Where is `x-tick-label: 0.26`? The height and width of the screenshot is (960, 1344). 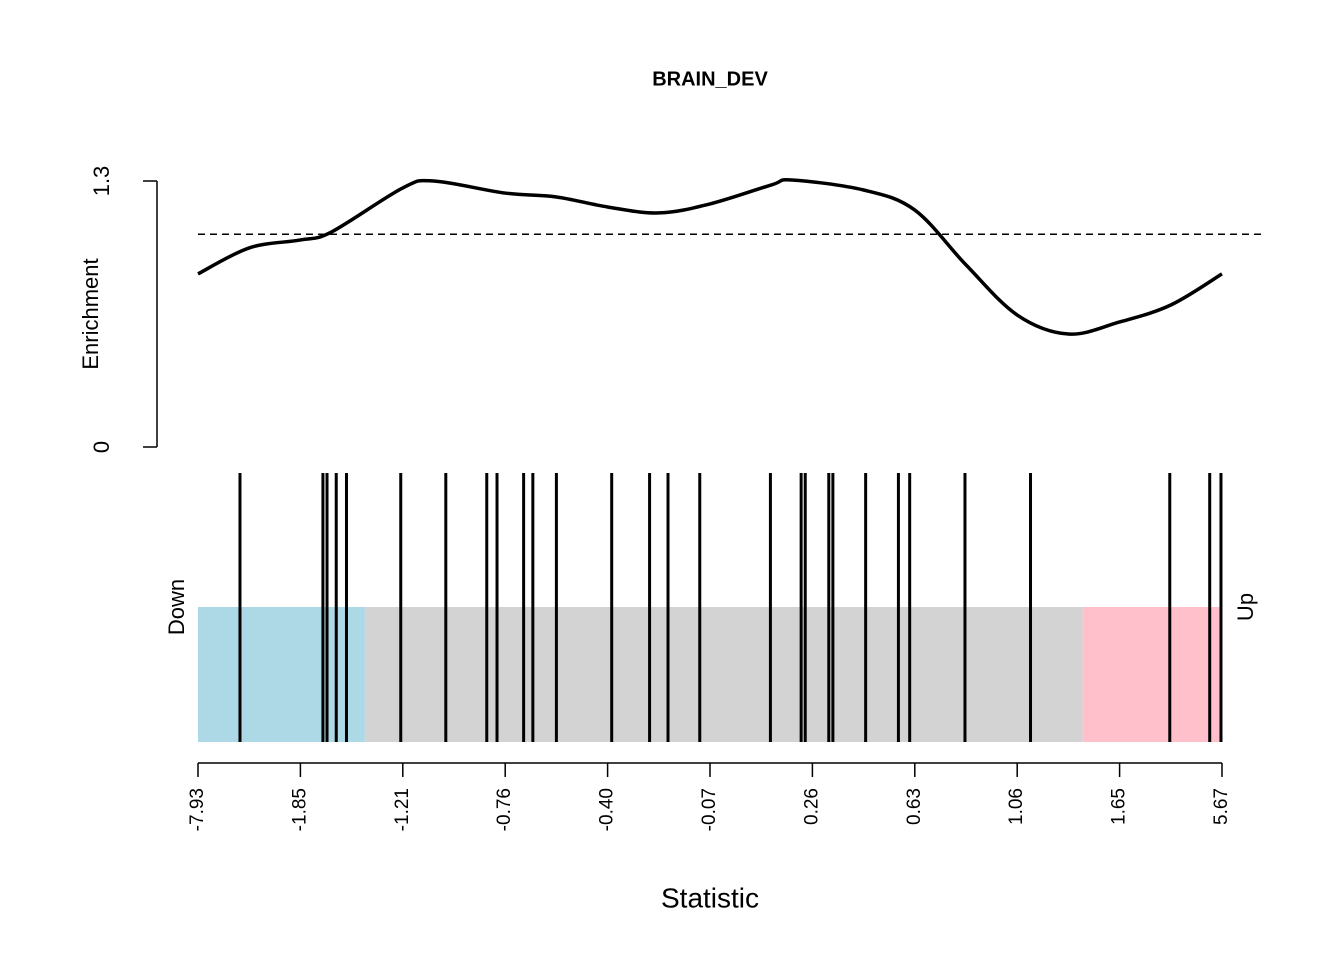
x-tick-label: 0.26 is located at coordinates (811, 806).